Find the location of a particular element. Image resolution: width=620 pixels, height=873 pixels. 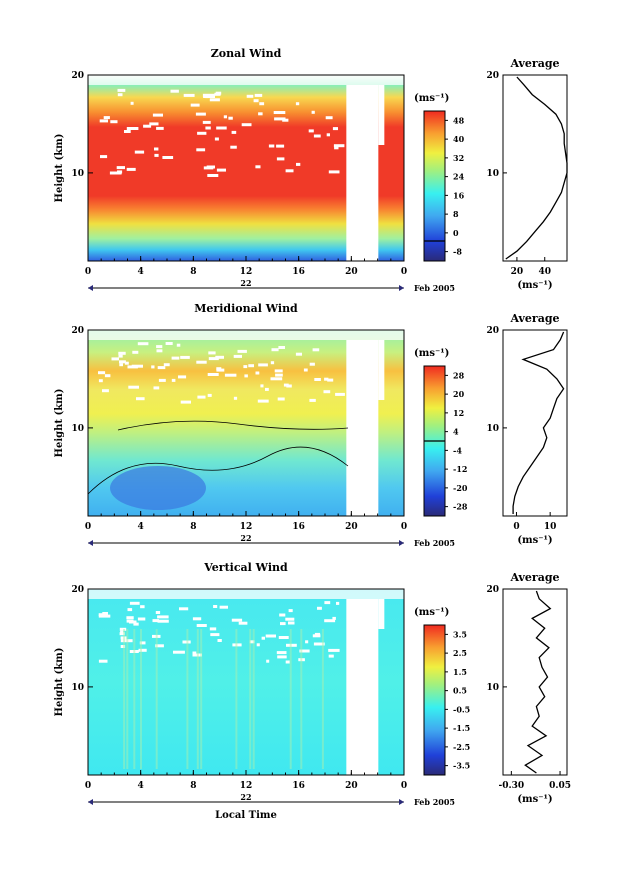

data-gap is located at coordinates (381, 115).